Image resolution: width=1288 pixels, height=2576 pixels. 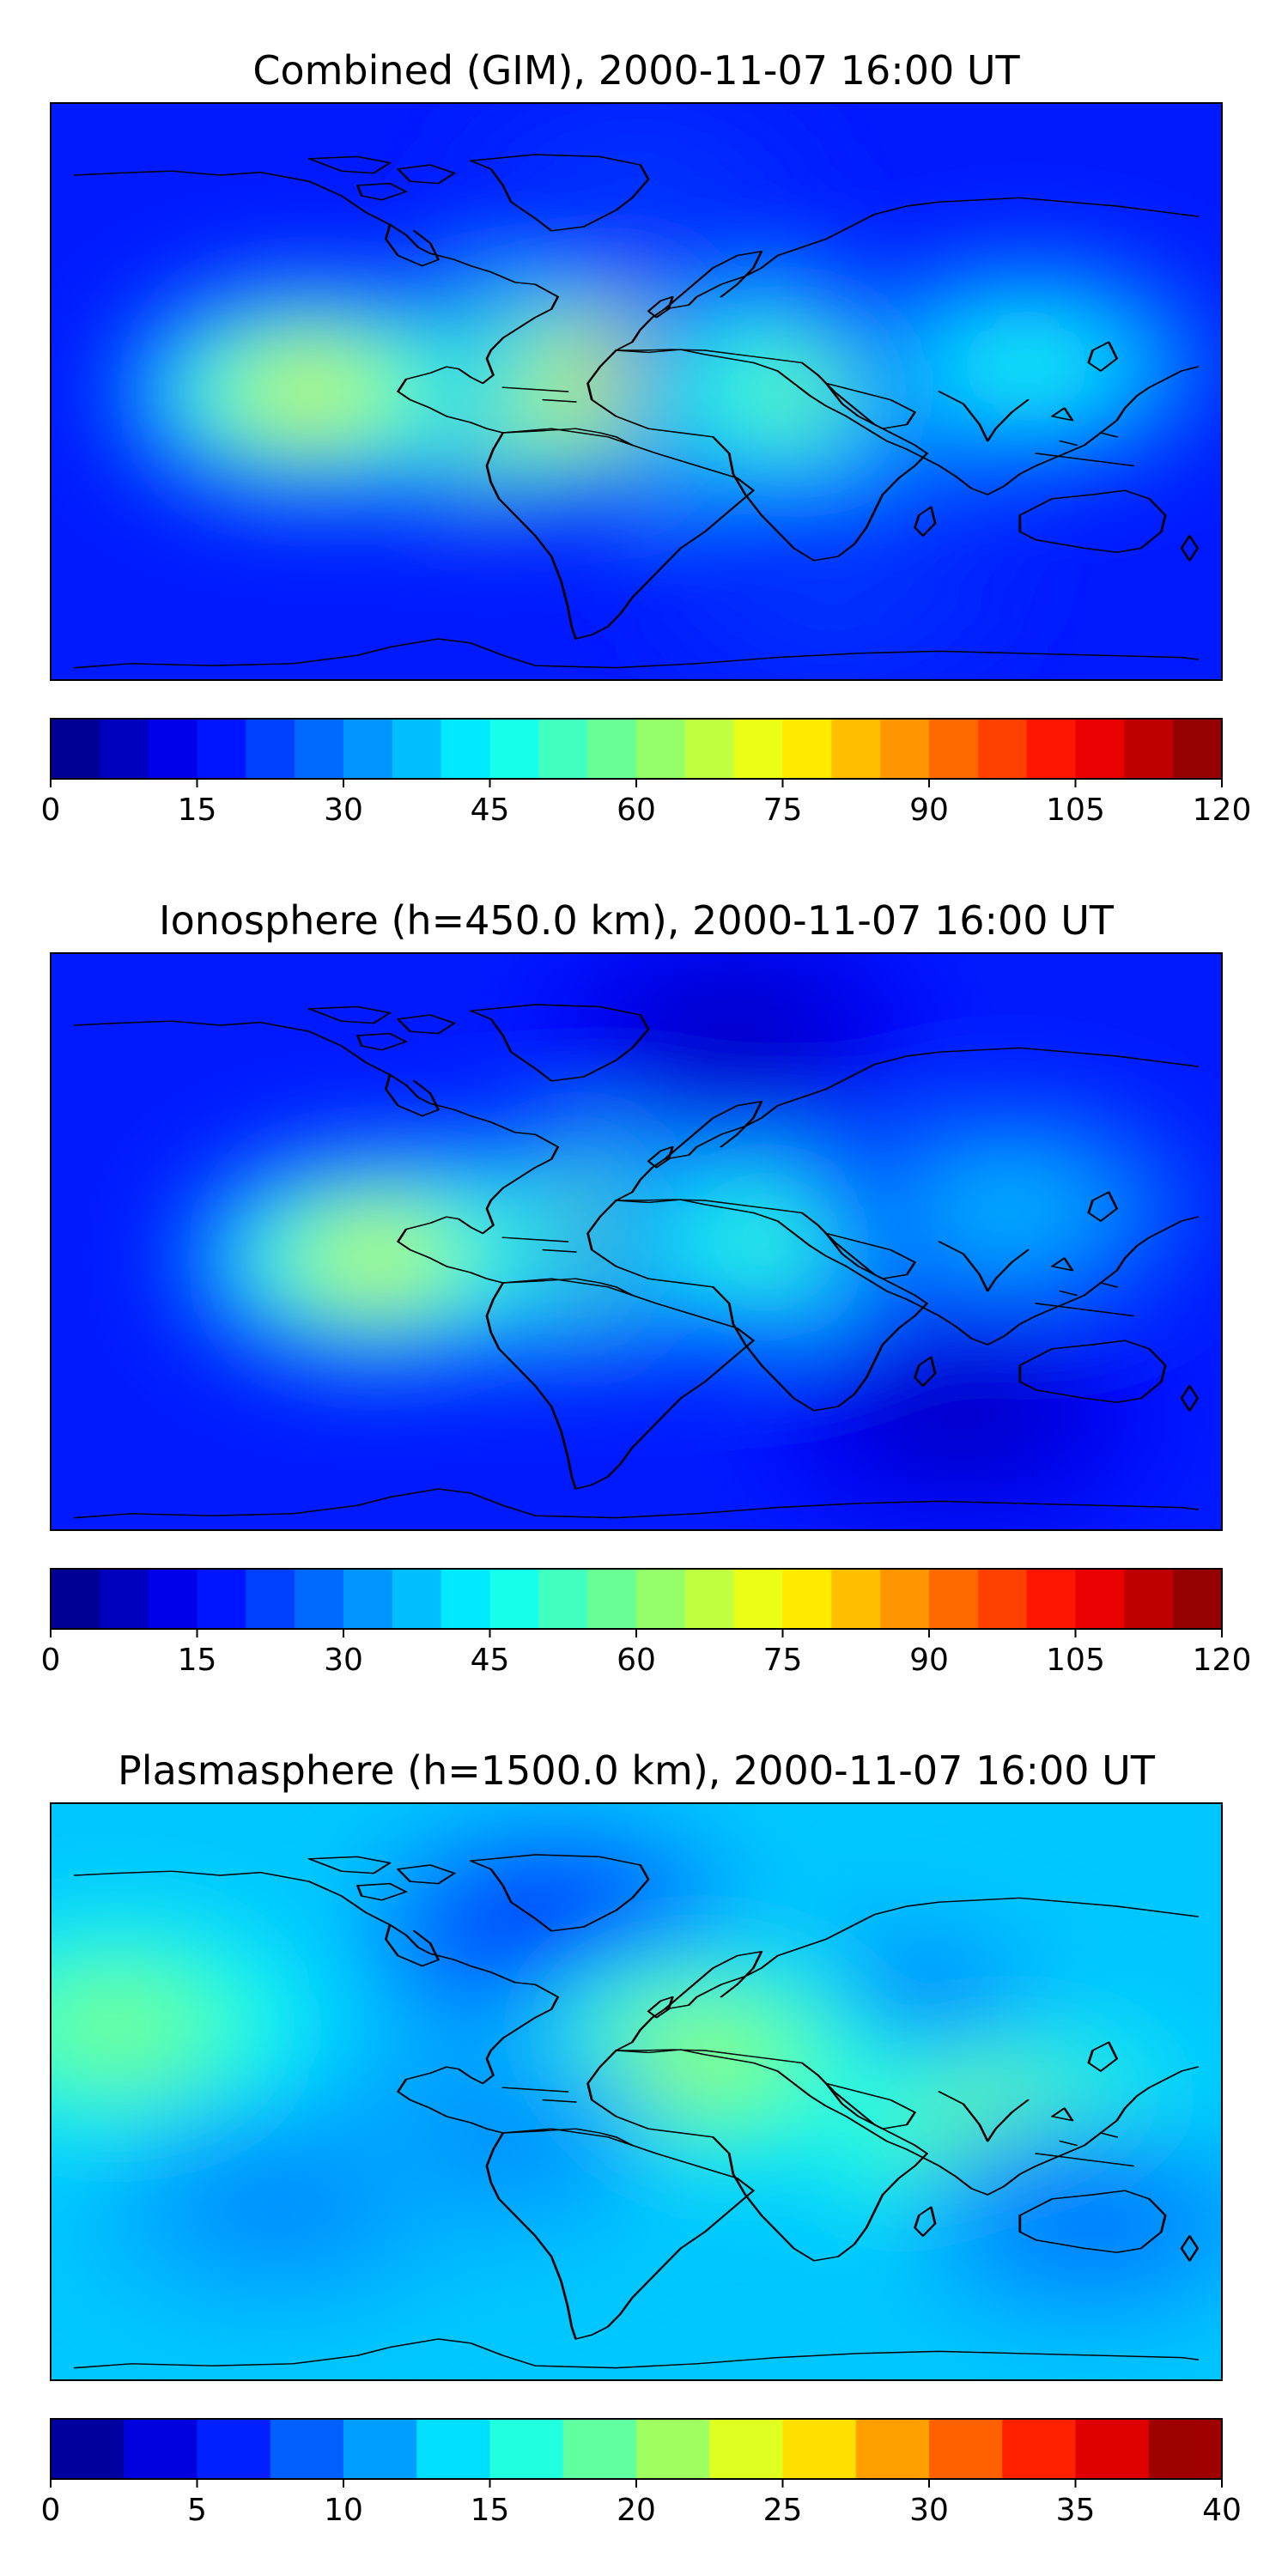 I want to click on colorbar: 0 5 10 15 20 25 30 35 40, so click(x=641, y=2473).